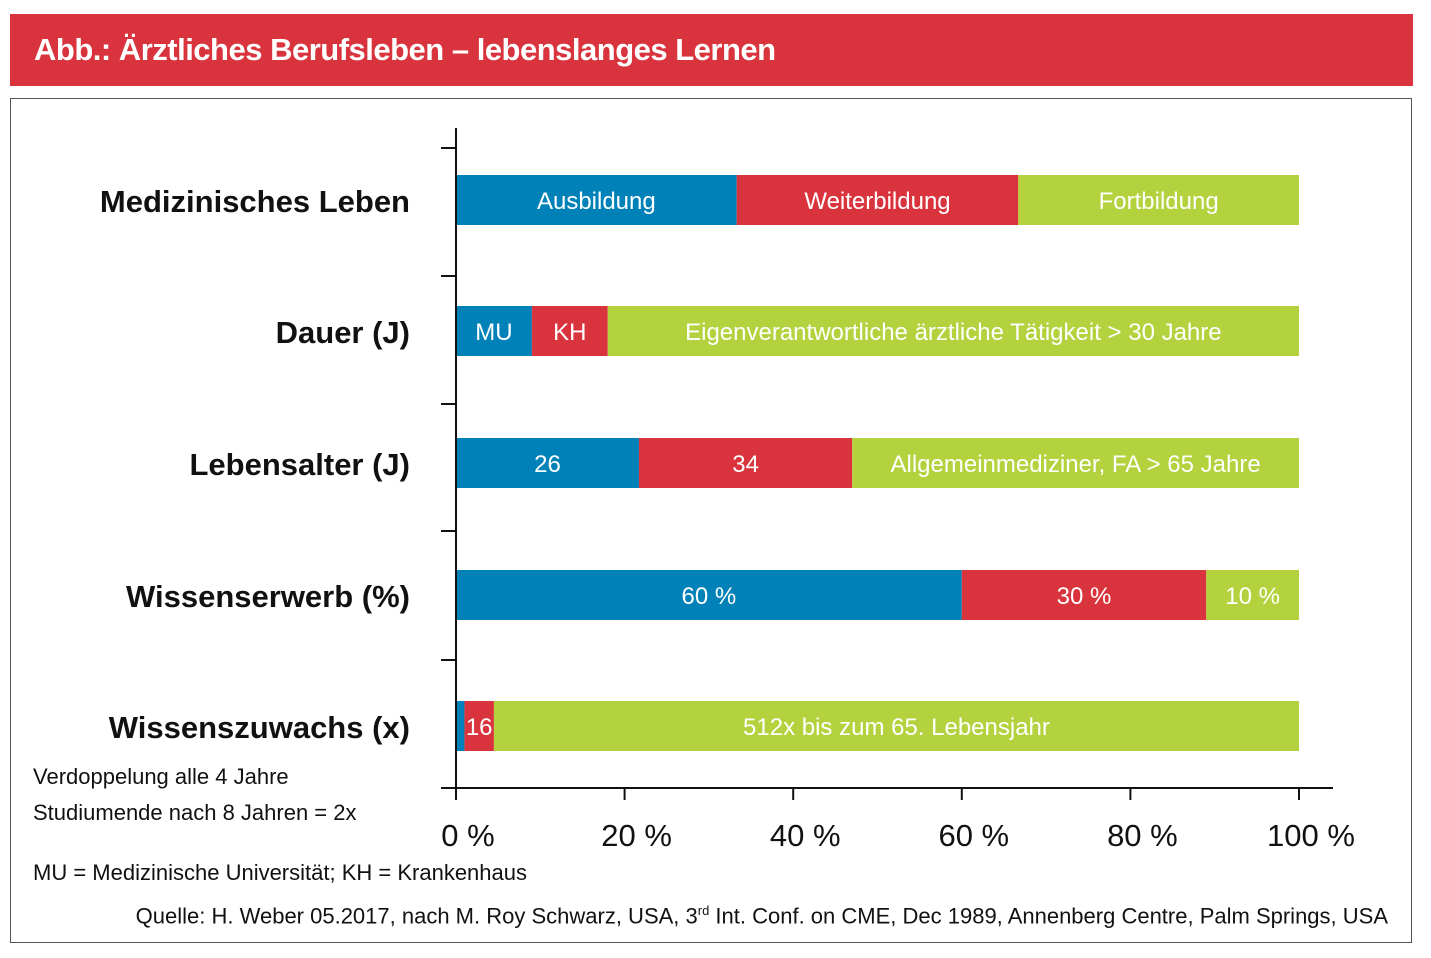 The image size is (1431, 958). What do you see at coordinates (973, 835) in the screenshot?
I see `x-tick-label-3: 60 %` at bounding box center [973, 835].